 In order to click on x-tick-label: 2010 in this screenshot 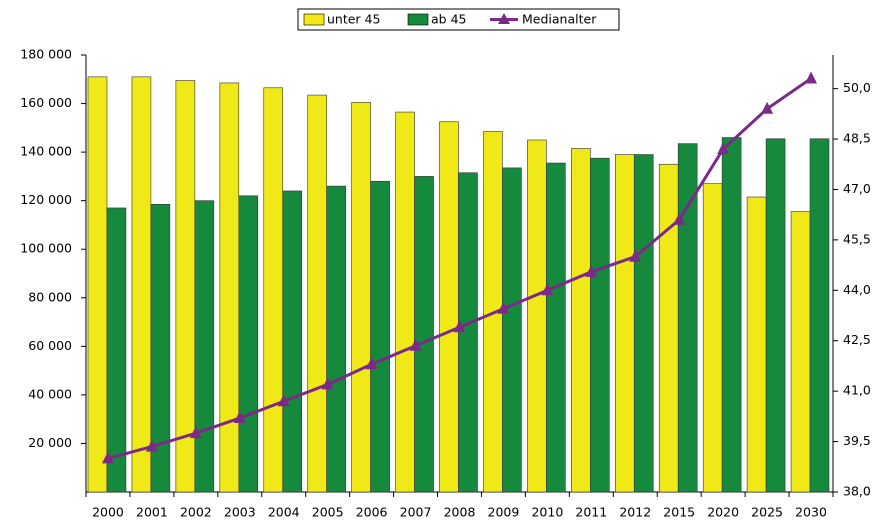, I will do `click(547, 512)`.